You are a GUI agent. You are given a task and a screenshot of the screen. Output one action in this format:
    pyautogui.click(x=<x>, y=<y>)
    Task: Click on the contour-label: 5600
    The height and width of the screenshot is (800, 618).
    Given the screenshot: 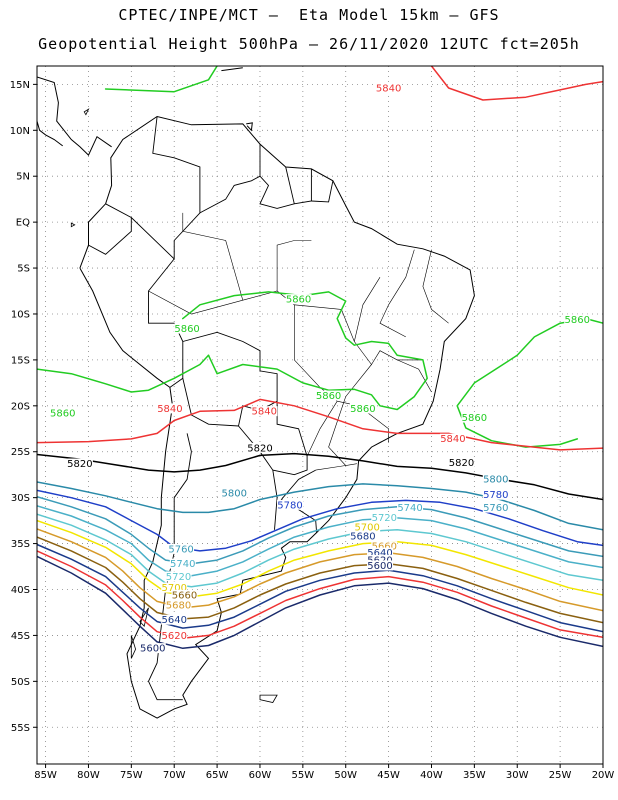 What is the action you would take?
    pyautogui.click(x=152, y=649)
    